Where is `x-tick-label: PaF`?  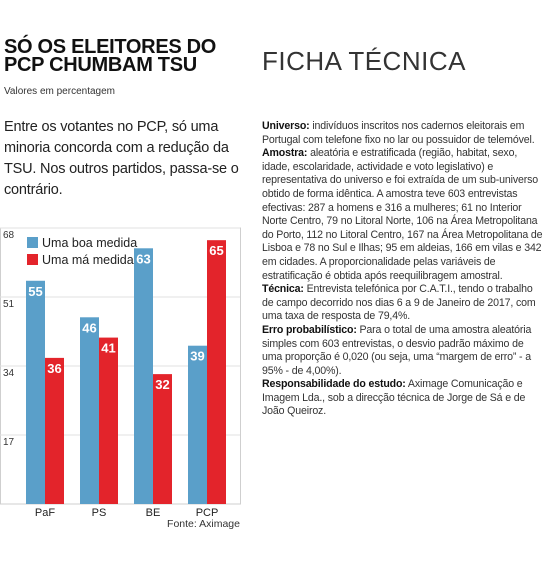
x-tick-label: PaF is located at coordinates (45, 513).